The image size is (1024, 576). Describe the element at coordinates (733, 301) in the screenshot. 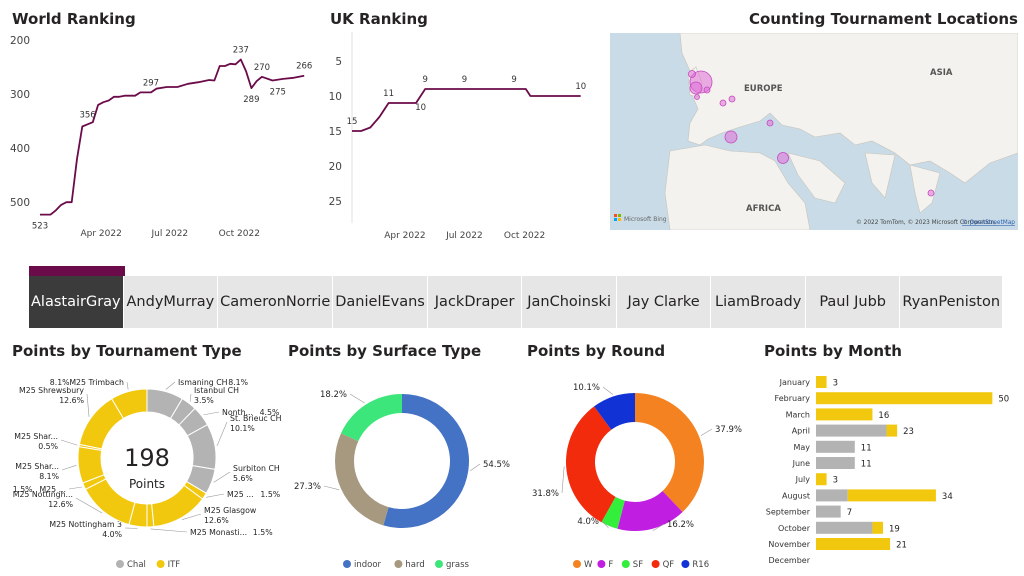

I see `player-name: Liam` at that location.